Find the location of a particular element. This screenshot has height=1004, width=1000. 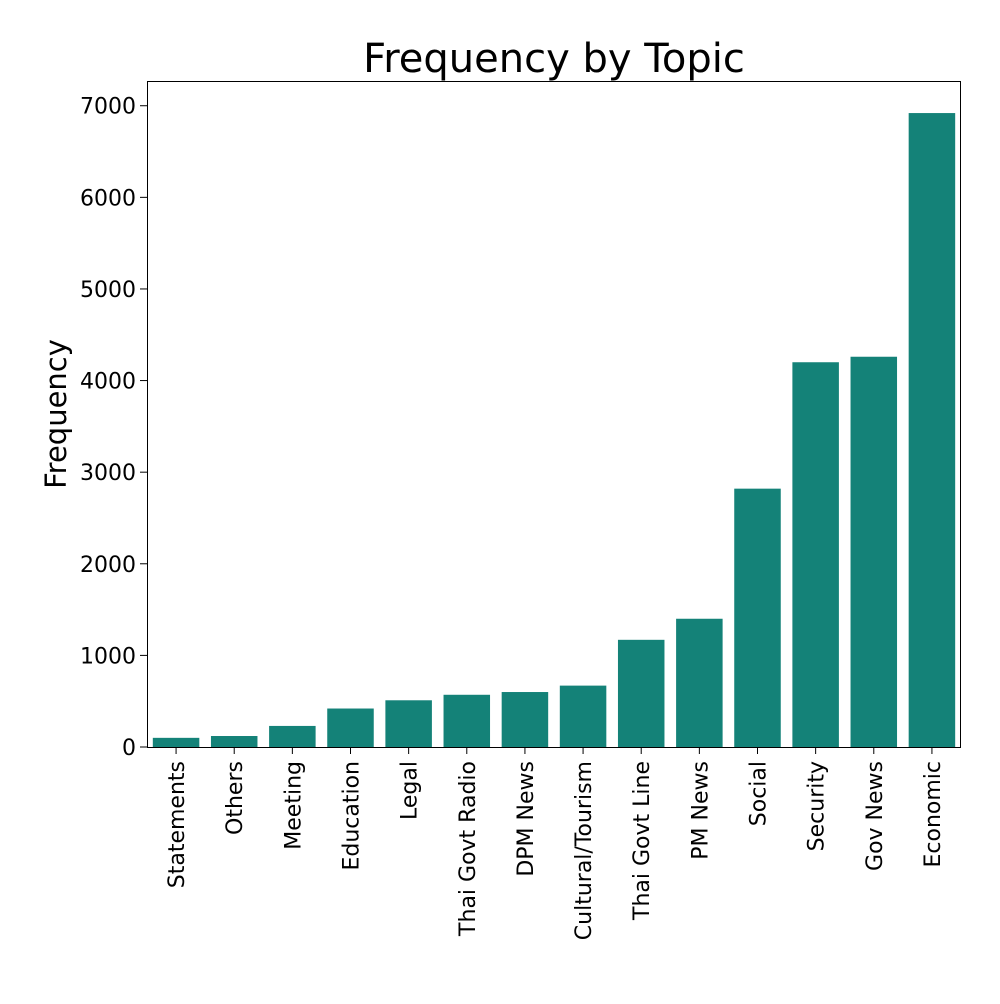

y-axis: 0 1000 2000 3000 4000 5000 6000 7000 is located at coordinates (113, 428).